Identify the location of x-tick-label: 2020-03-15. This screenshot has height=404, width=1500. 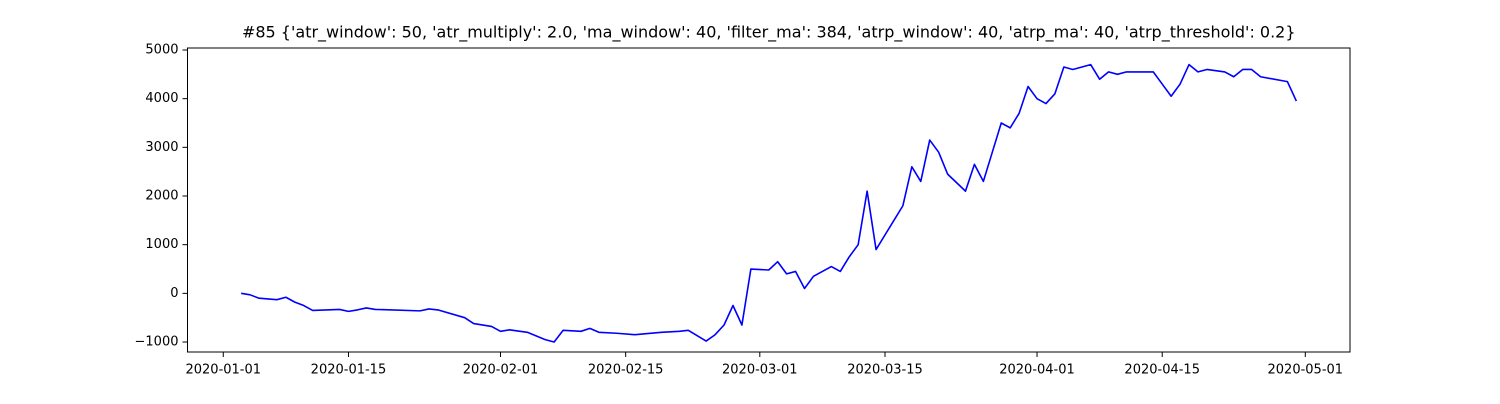
(885, 370).